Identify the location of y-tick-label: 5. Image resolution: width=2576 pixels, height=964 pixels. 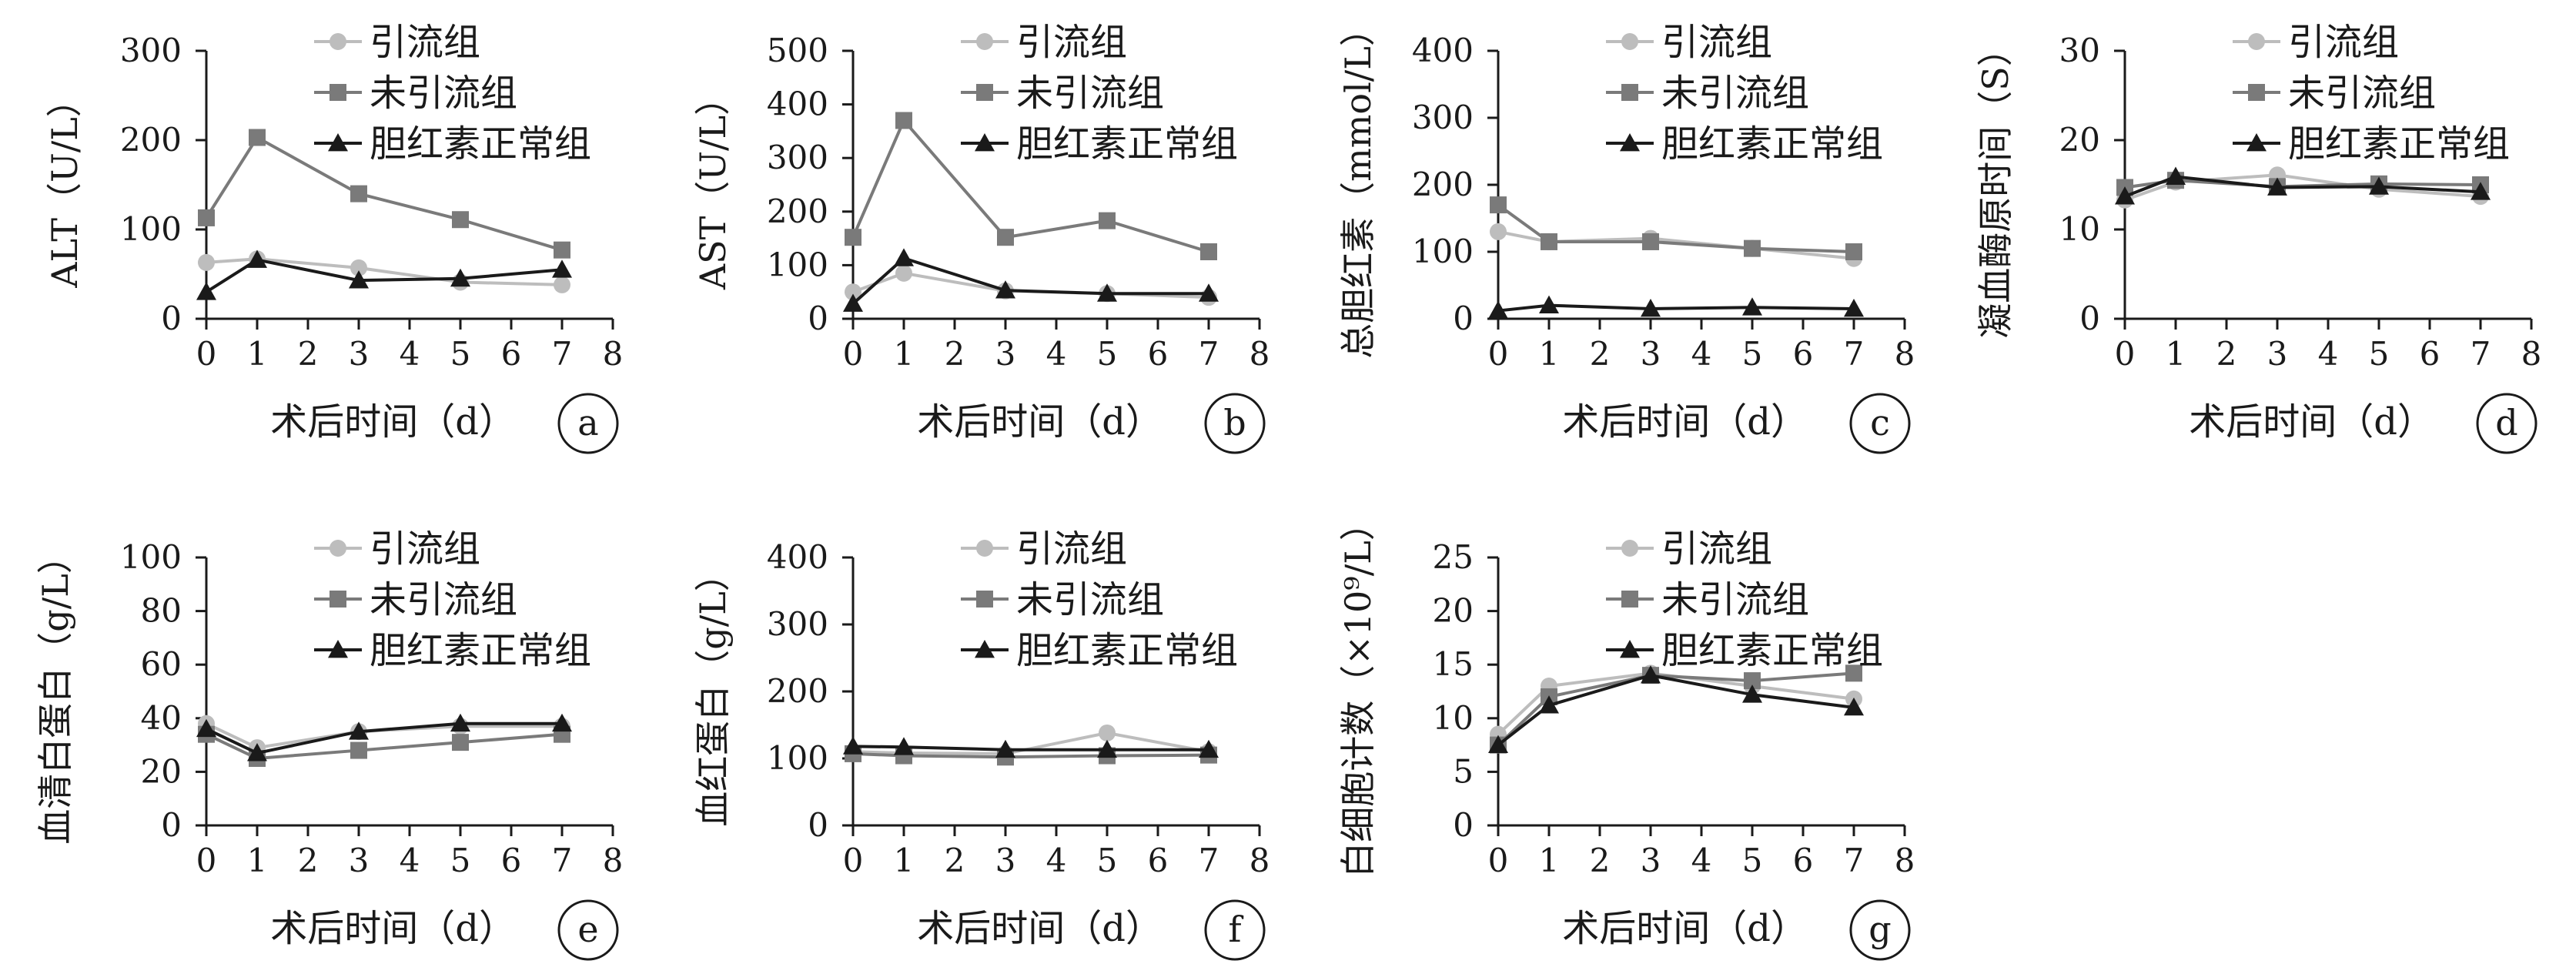
(1464, 771).